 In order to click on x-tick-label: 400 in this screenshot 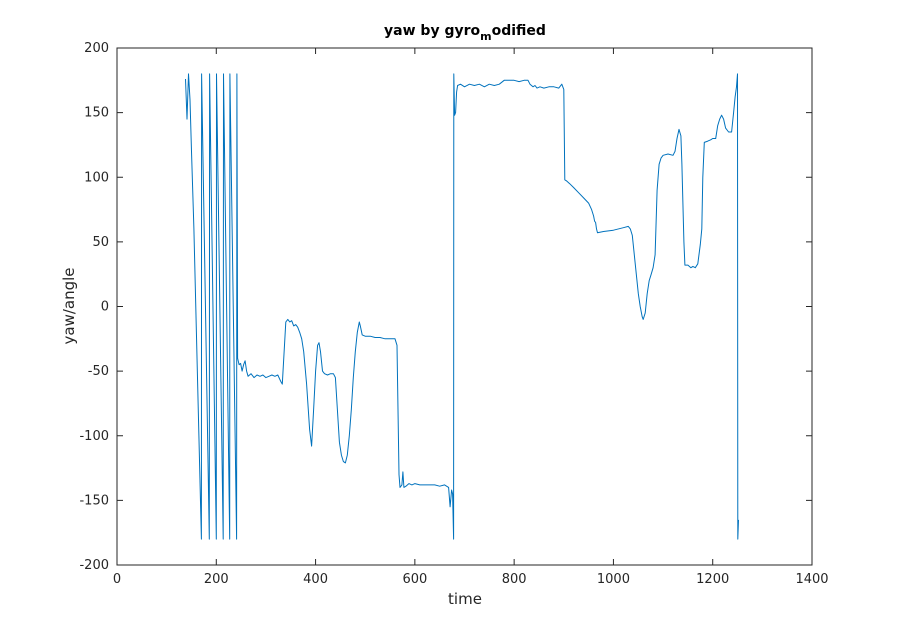, I will do `click(315, 579)`.